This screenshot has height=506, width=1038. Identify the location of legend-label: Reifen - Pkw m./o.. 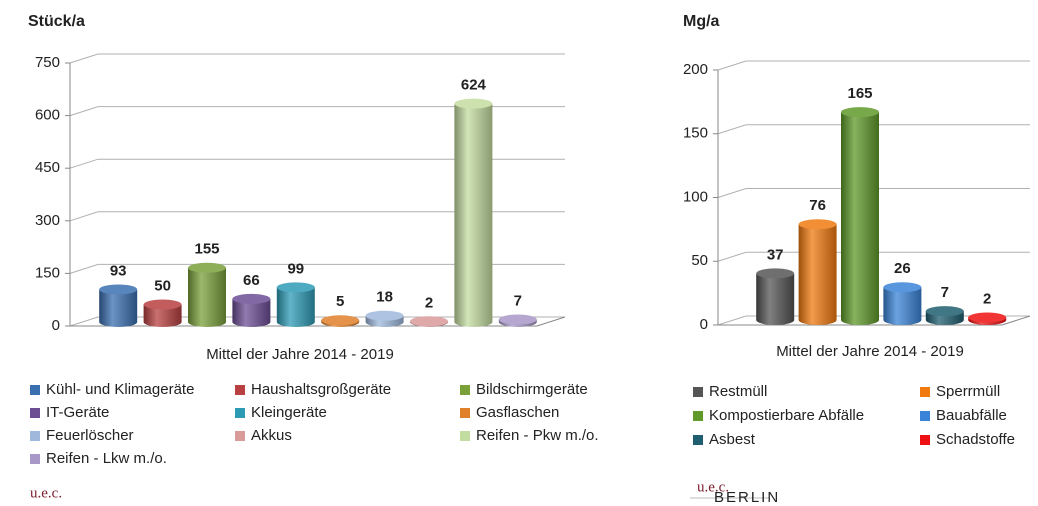
(537, 435).